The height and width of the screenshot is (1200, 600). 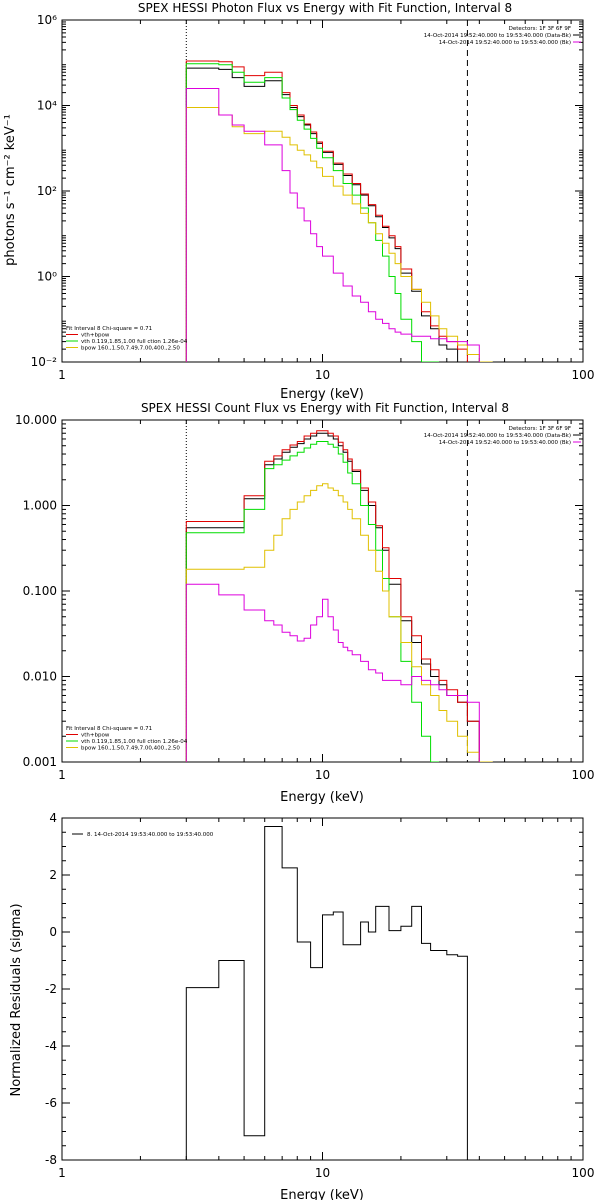 I want to click on photon-flux-legend-entry: Detectors: 1F 3F 6F 9F, so click(x=540, y=29).